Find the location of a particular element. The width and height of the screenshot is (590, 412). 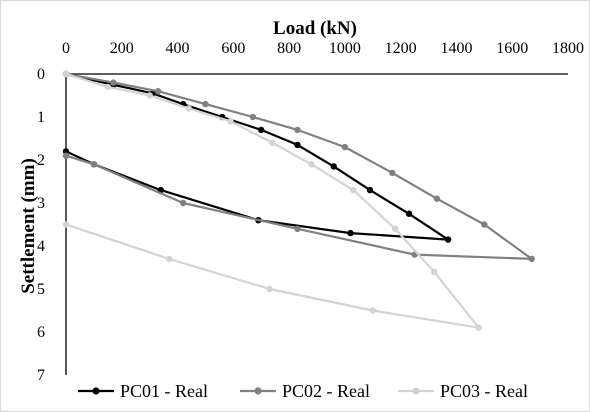

x-tick-label: 1400 is located at coordinates (456, 48).